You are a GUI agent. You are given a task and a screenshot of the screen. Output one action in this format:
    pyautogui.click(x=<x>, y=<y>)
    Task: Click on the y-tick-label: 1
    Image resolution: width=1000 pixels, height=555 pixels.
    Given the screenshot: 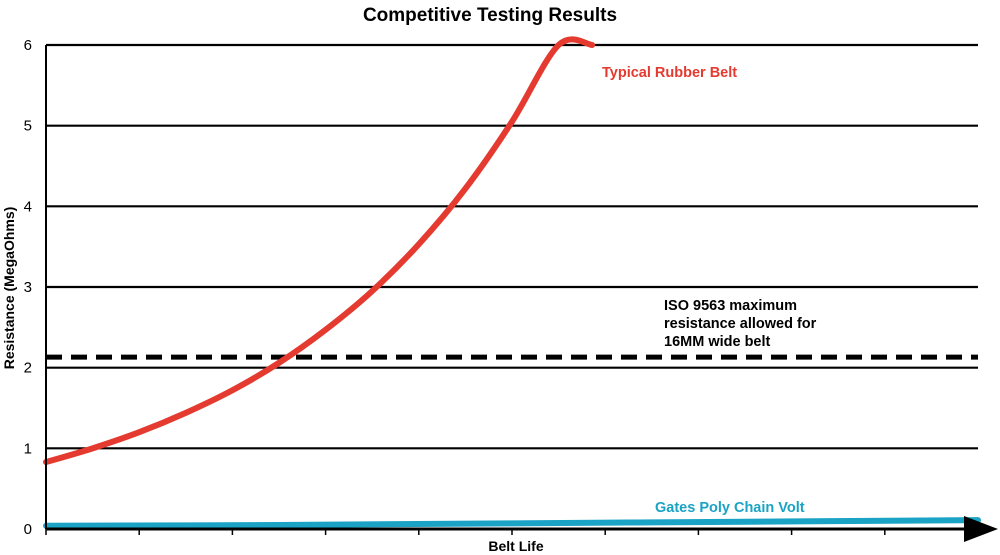 What is the action you would take?
    pyautogui.click(x=28, y=448)
    